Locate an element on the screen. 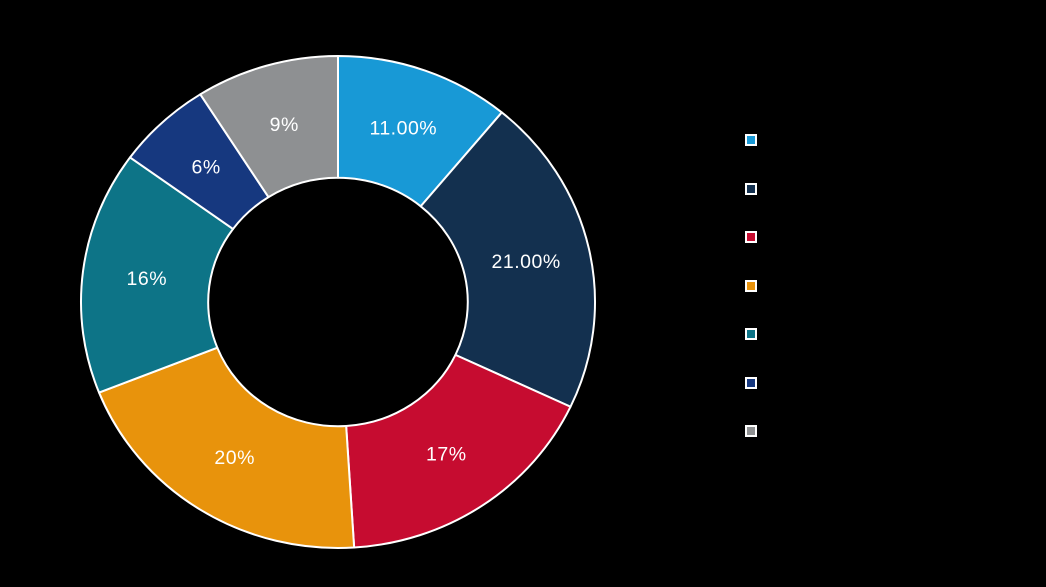  chart-legend is located at coordinates (751, 285).